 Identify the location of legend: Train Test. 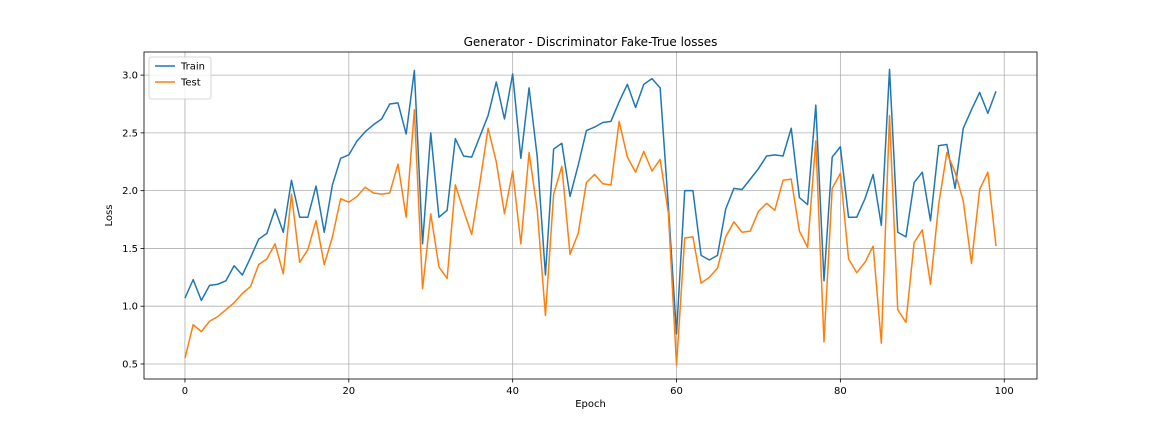
(180, 78).